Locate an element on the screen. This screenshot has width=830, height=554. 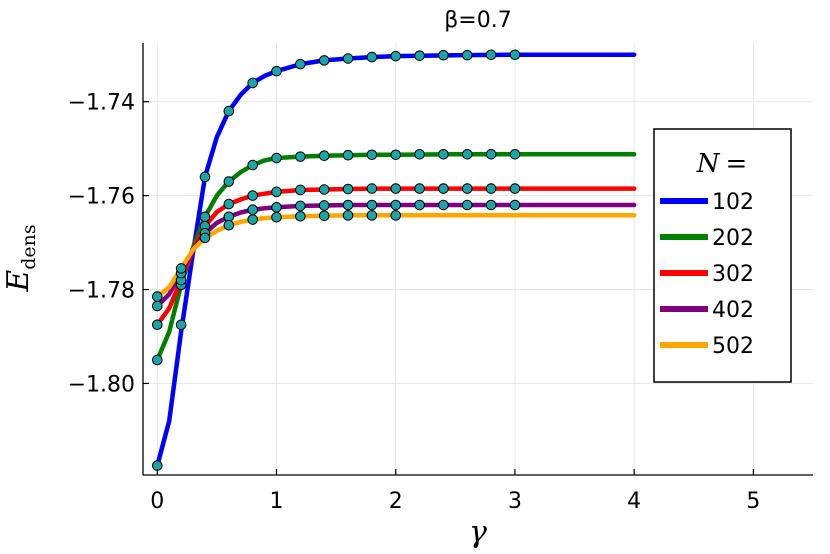
x-tick-label: 2 is located at coordinates (396, 501).